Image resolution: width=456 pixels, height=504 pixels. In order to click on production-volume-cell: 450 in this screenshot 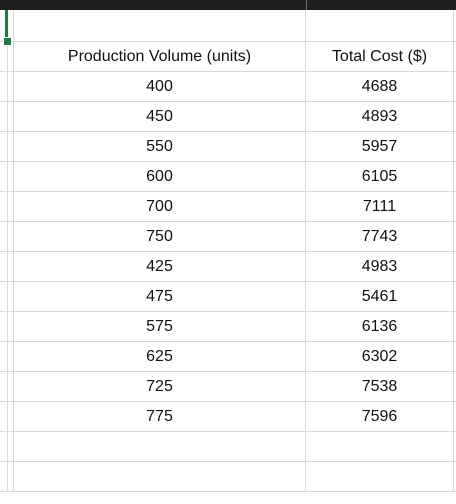, I will do `click(160, 116)`.